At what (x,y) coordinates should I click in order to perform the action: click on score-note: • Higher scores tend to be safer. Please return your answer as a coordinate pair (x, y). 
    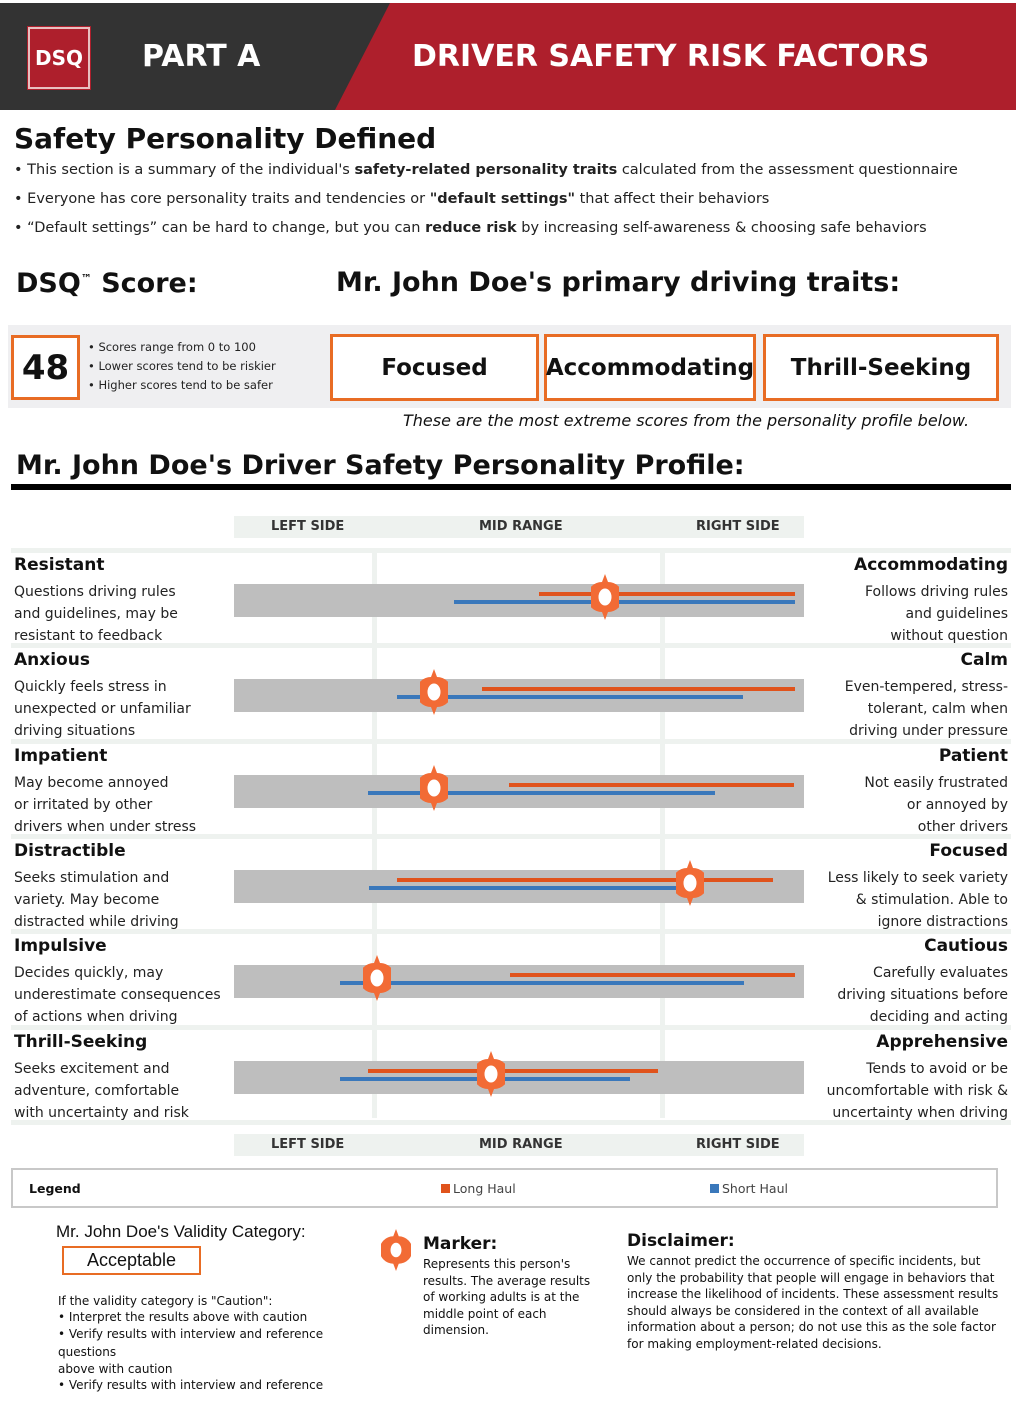
    Looking at the image, I should click on (180, 385).